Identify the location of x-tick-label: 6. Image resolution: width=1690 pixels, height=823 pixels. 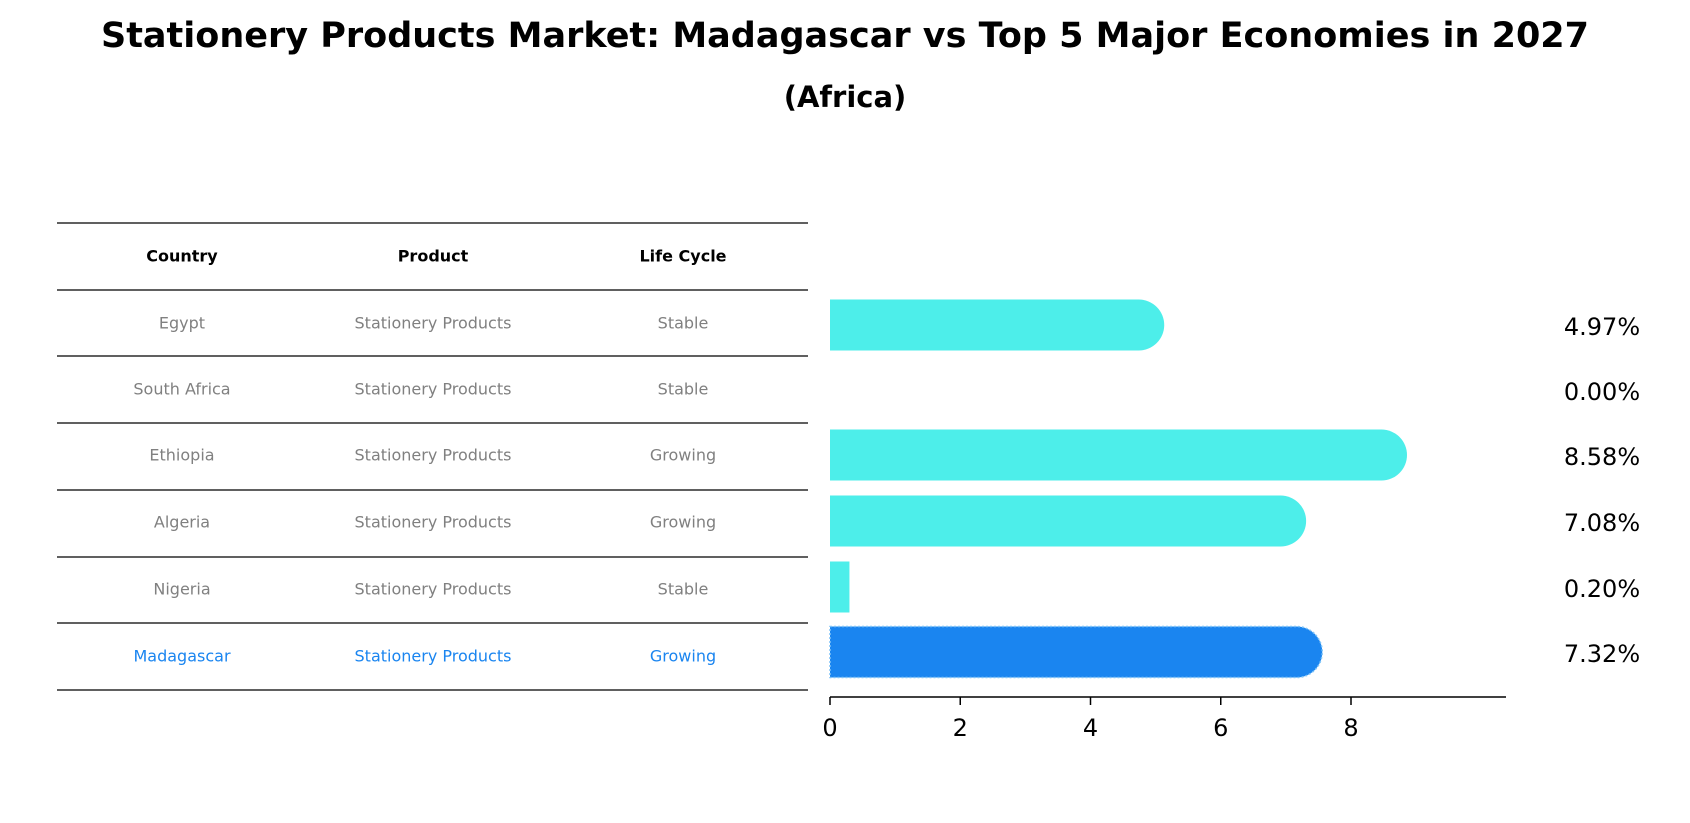
(1220, 728).